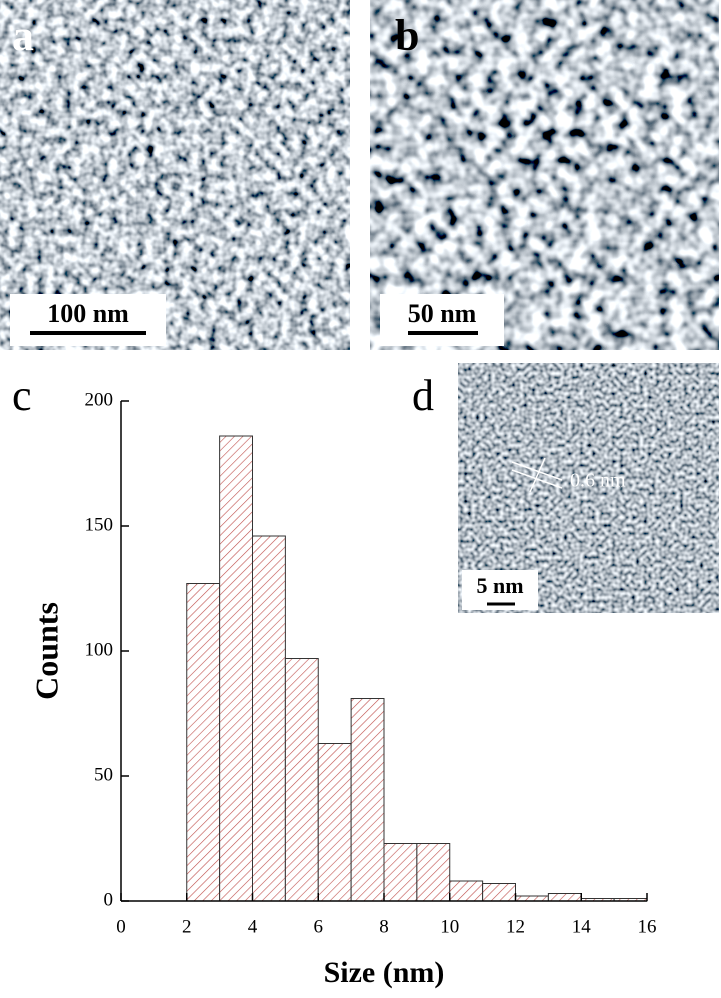  Describe the element at coordinates (88, 313) in the screenshot. I see `scale-bar-label: 100 nm` at that location.